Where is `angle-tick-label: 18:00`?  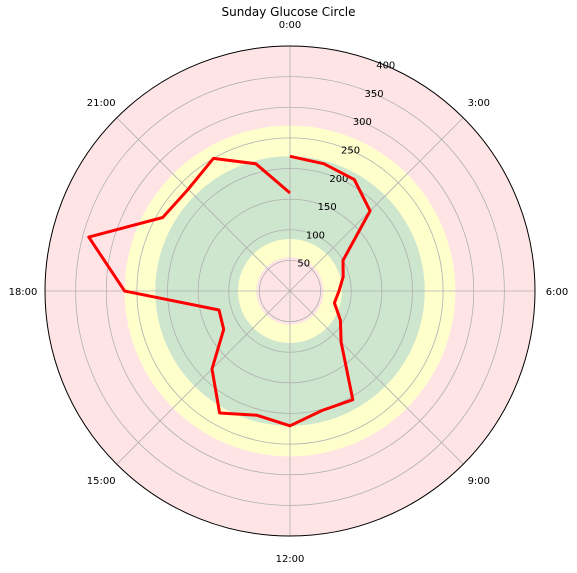 angle-tick-label: 18:00 is located at coordinates (23, 292).